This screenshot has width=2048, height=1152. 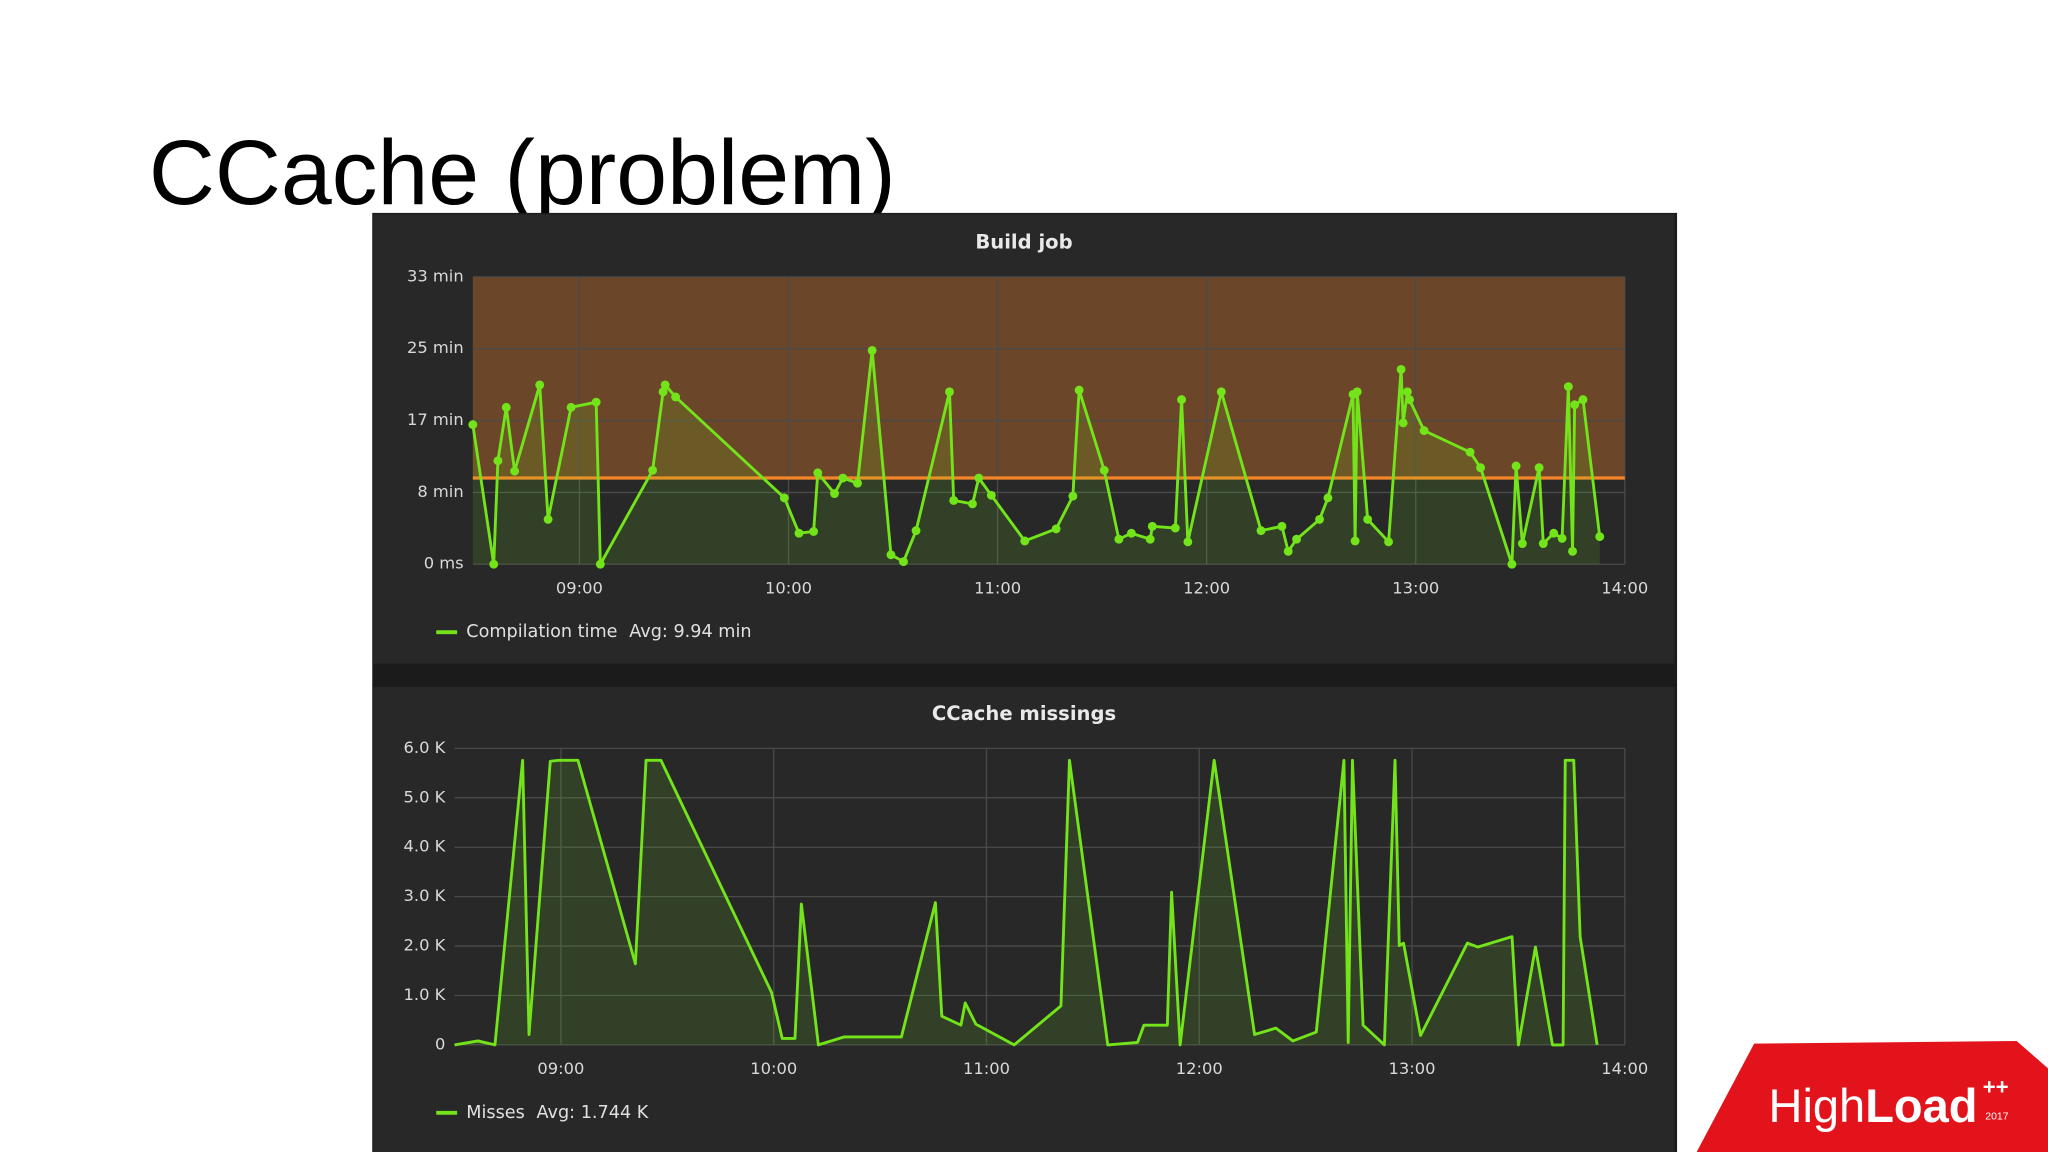 What do you see at coordinates (1996, 1116) in the screenshot?
I see `logo-year: 2017` at bounding box center [1996, 1116].